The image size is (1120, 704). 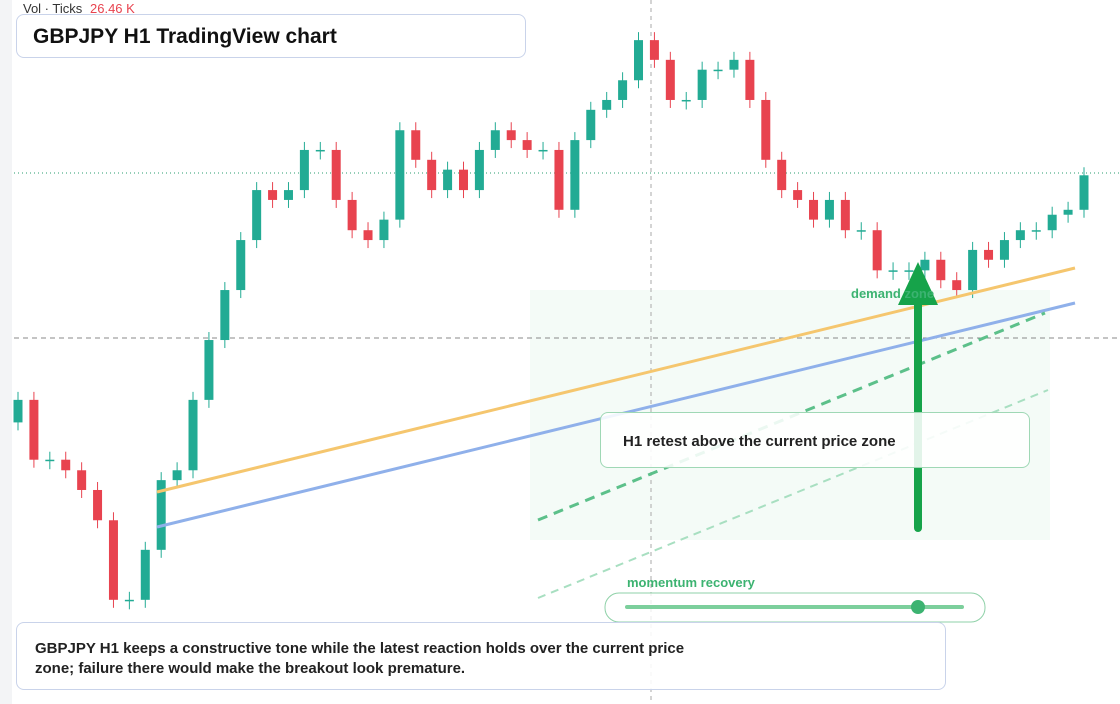 What do you see at coordinates (793, 494) in the screenshot?
I see `dashed-line` at bounding box center [793, 494].